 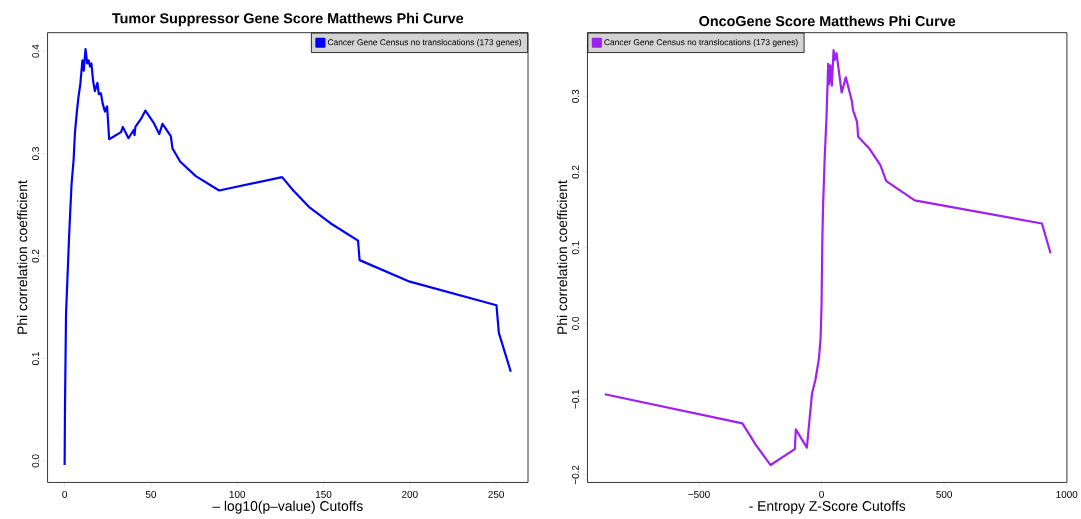 I want to click on x-axis-title: – log10(p–value) Cutoffs, so click(x=287, y=507).